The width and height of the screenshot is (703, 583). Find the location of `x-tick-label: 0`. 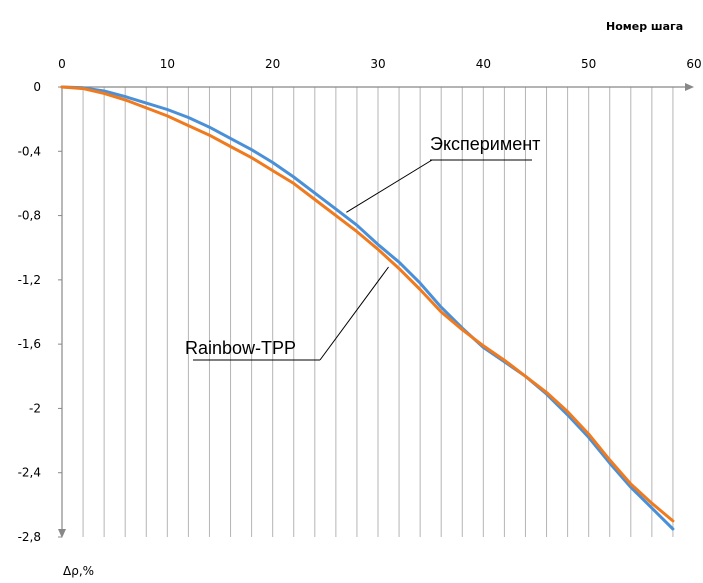

x-tick-label: 0 is located at coordinates (62, 64).